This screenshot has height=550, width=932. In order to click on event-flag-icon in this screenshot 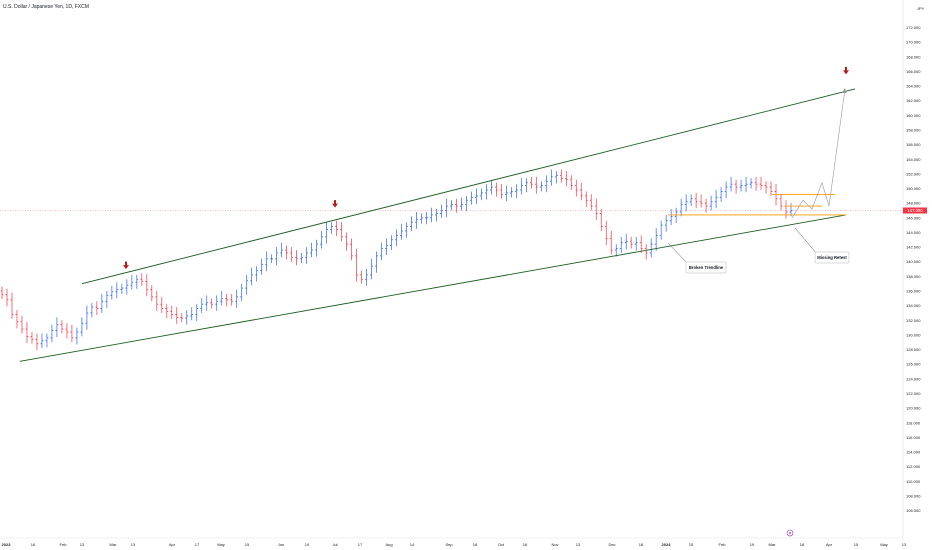, I will do `click(790, 533)`.